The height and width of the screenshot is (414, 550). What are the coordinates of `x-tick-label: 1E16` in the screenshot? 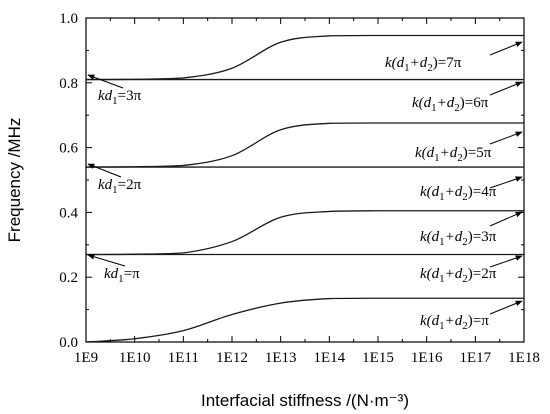 It's located at (427, 358).